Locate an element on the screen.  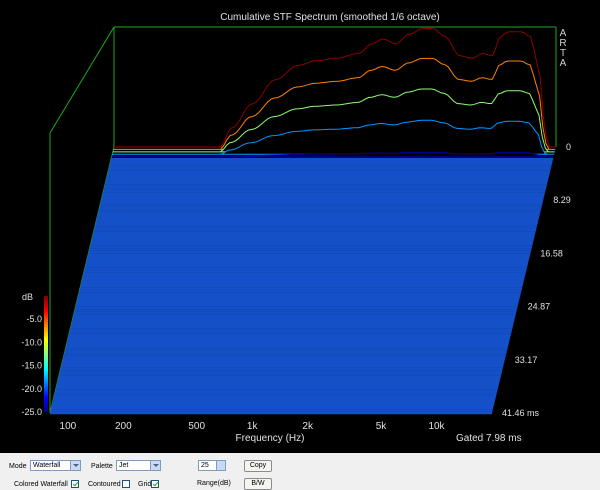
db-unit-label: dB is located at coordinates (27, 297).